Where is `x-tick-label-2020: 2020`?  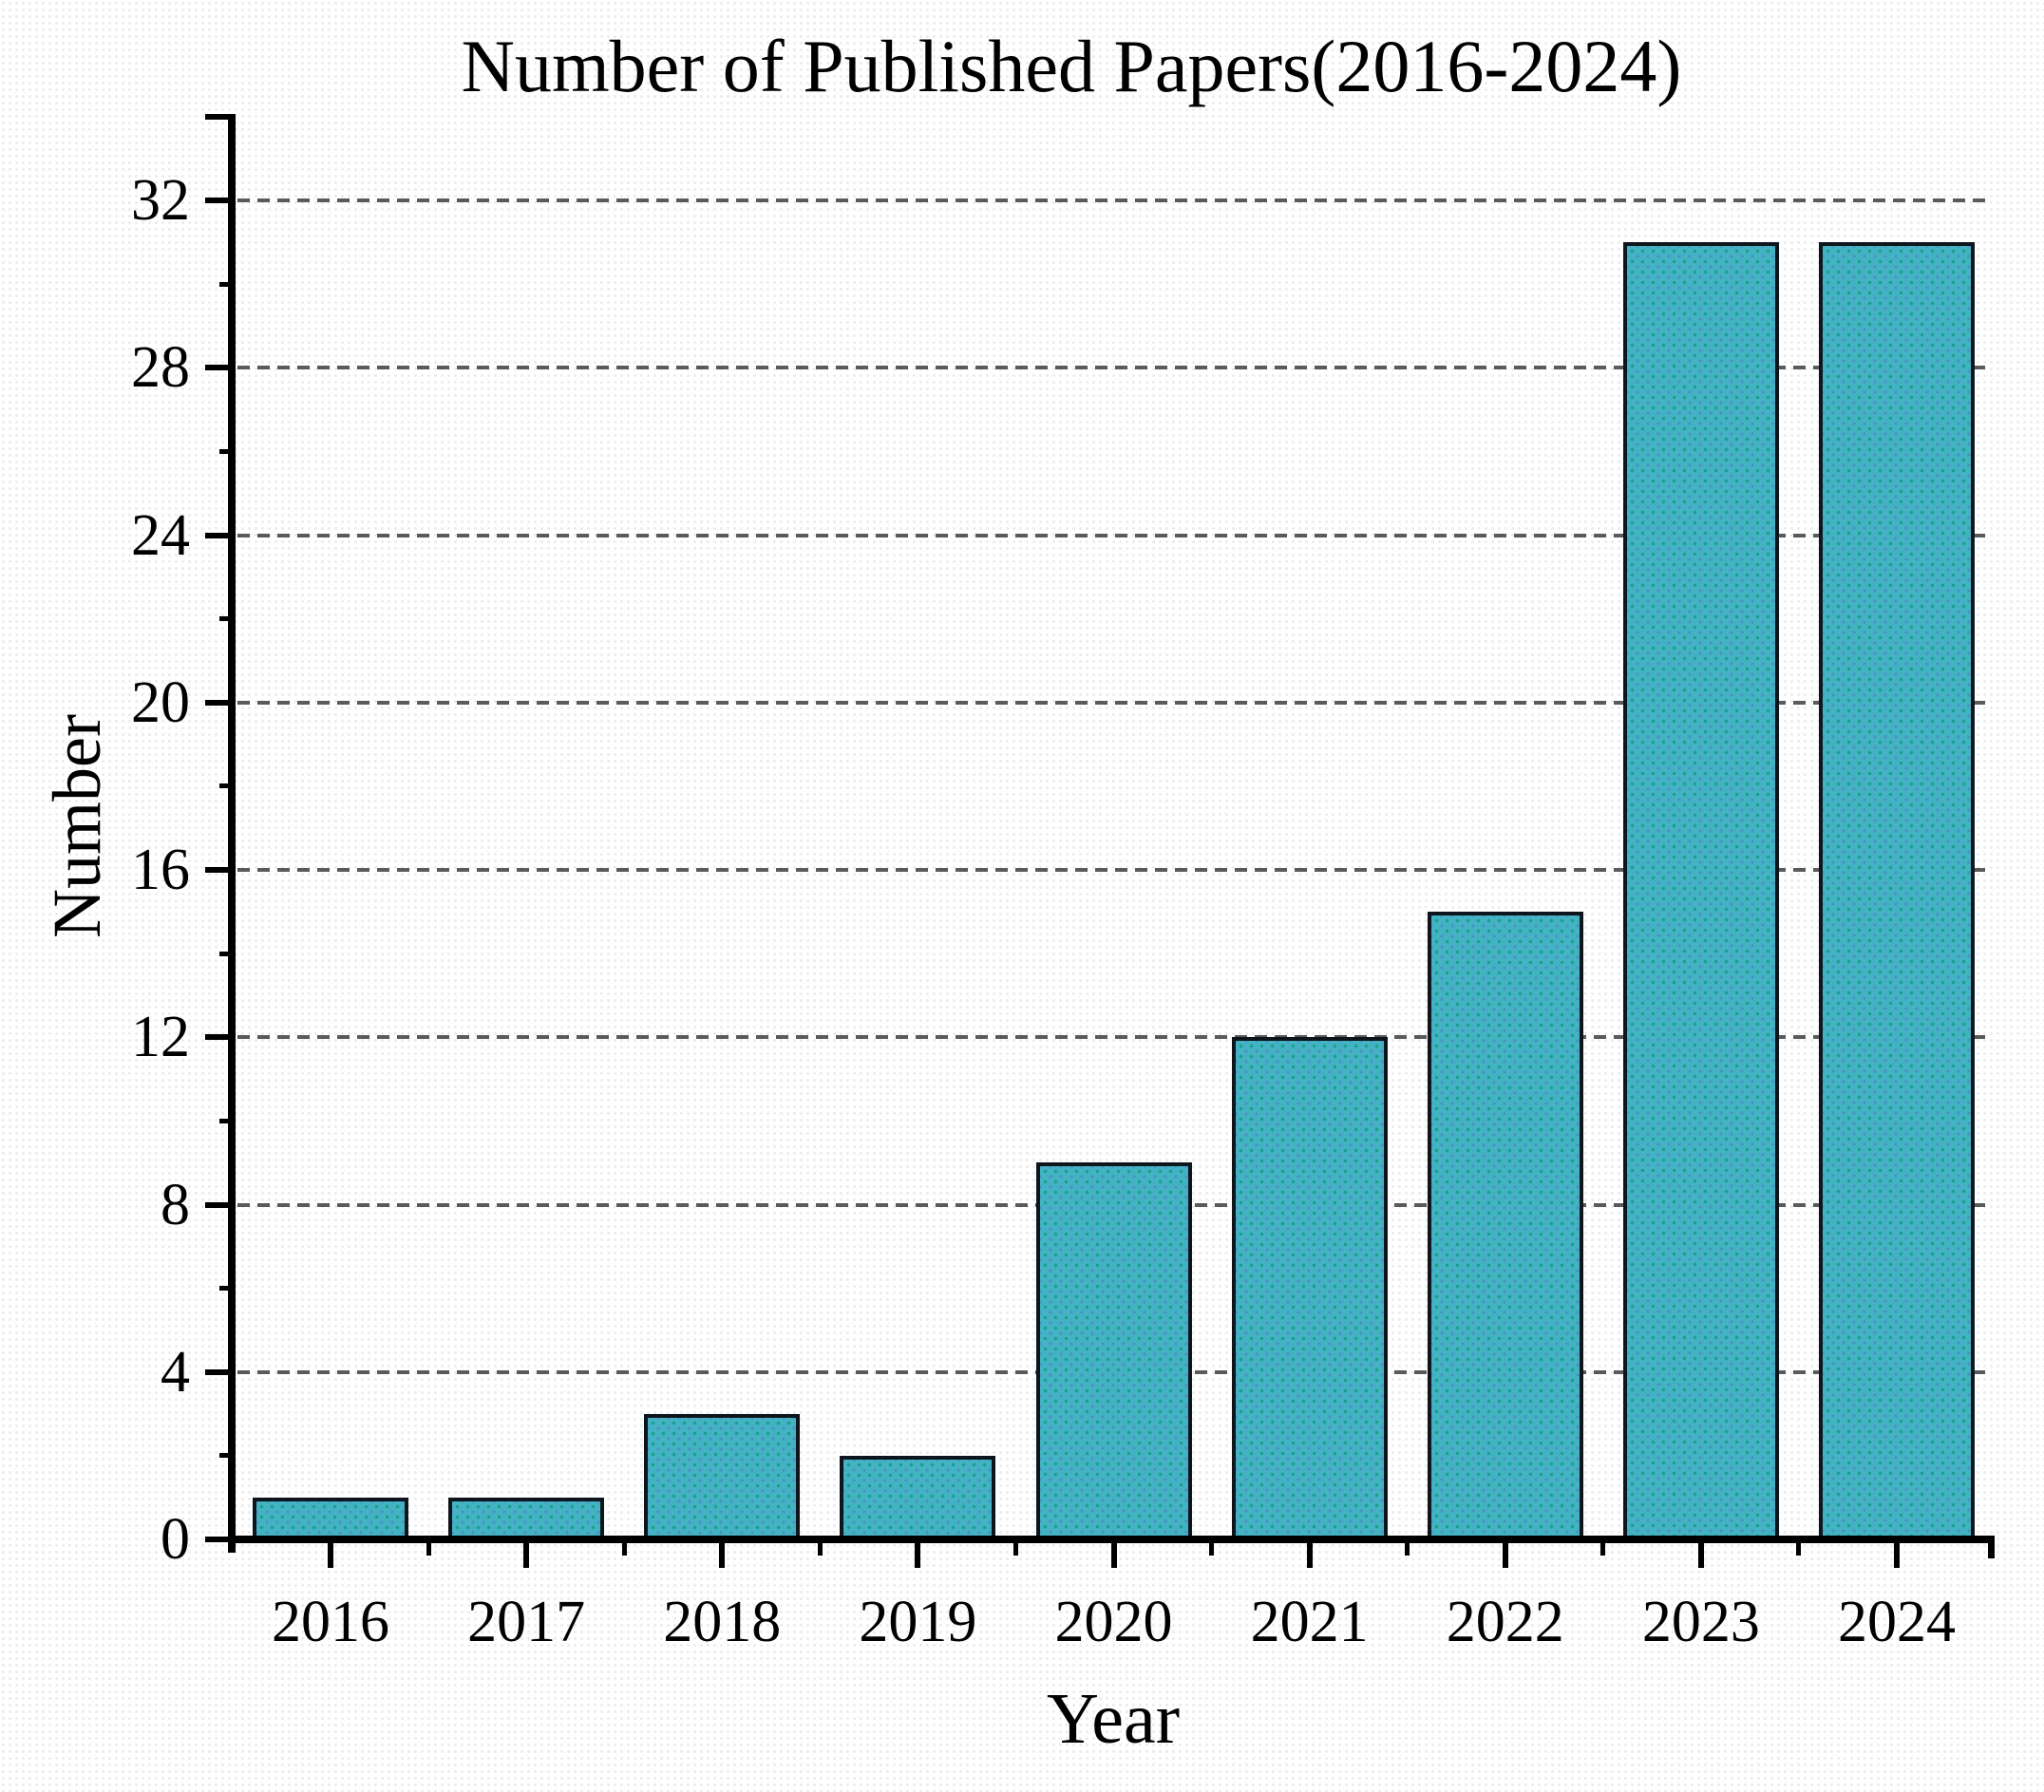
x-tick-label-2020: 2020 is located at coordinates (1114, 1622).